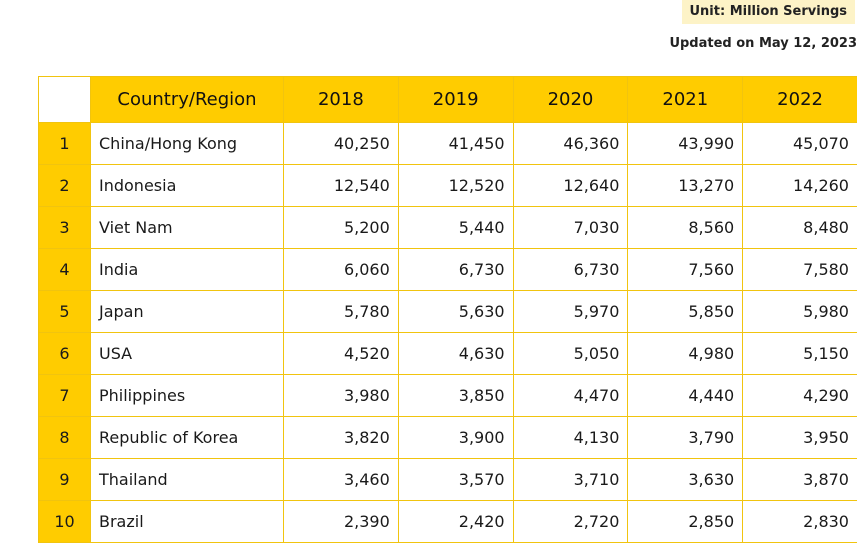 This screenshot has height=544, width=857. I want to click on value-cell: 6,060, so click(341, 269).